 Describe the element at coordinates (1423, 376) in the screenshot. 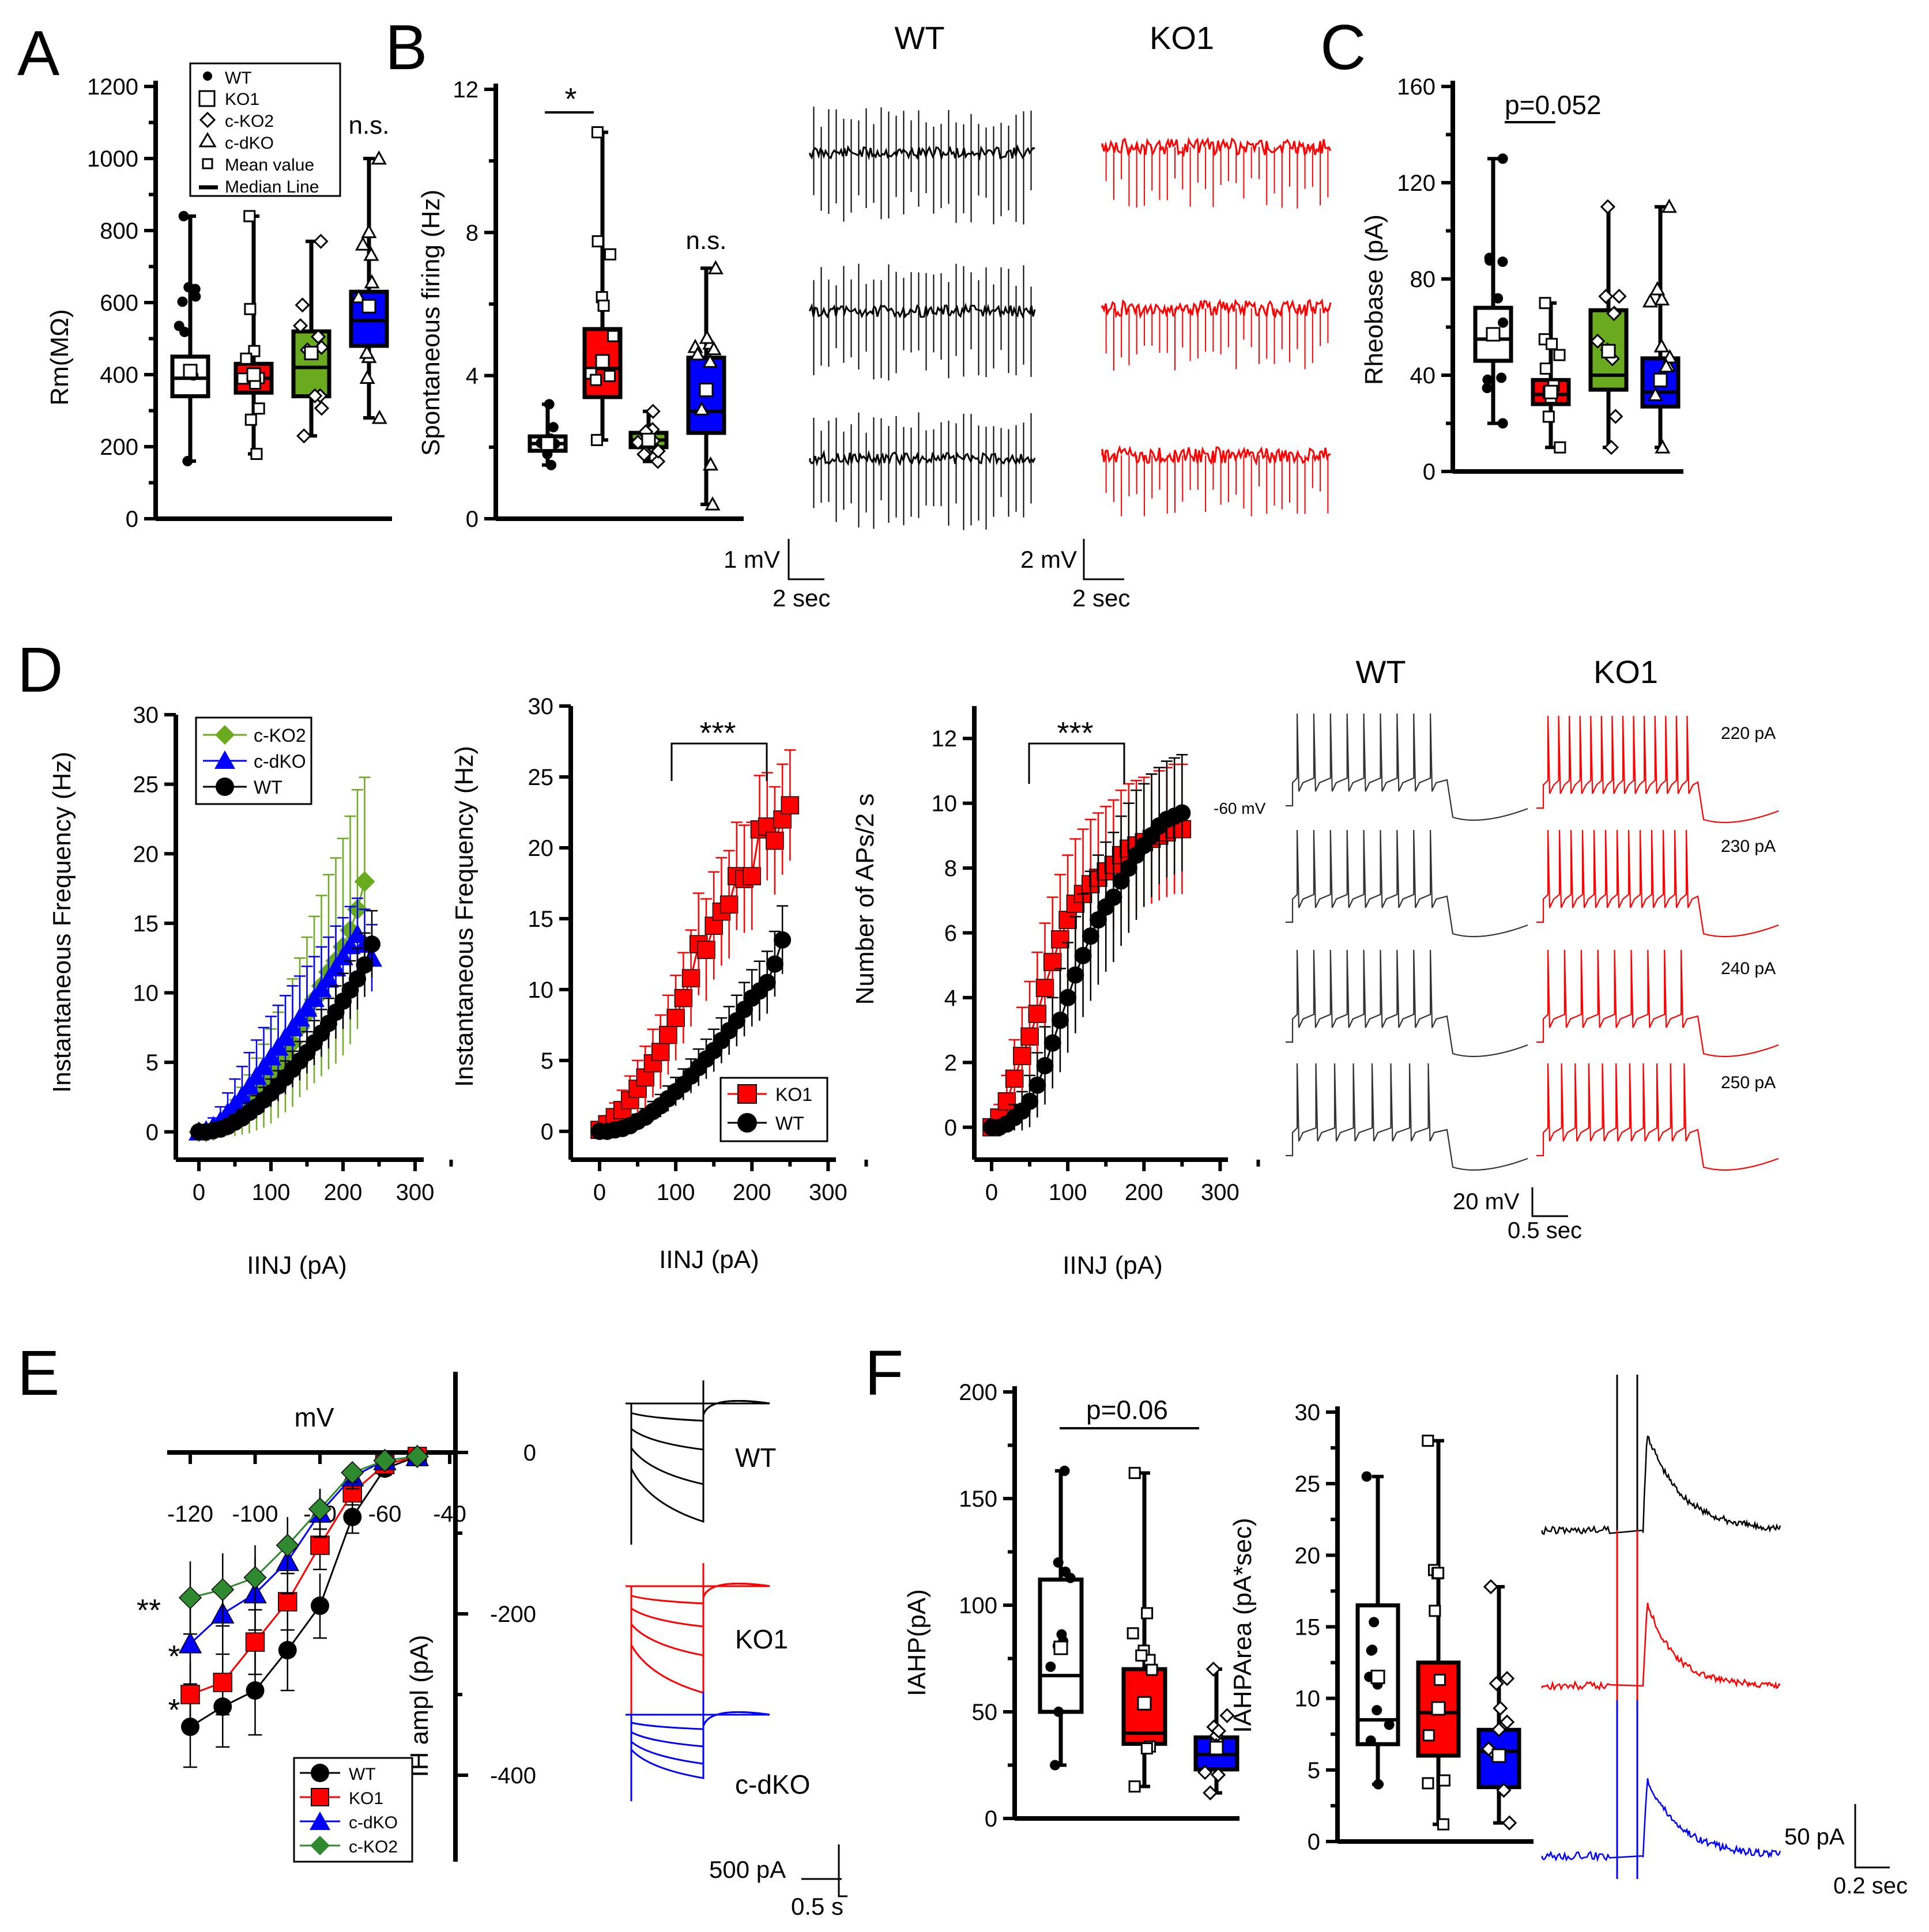

I see `y-tick-label: 40` at that location.